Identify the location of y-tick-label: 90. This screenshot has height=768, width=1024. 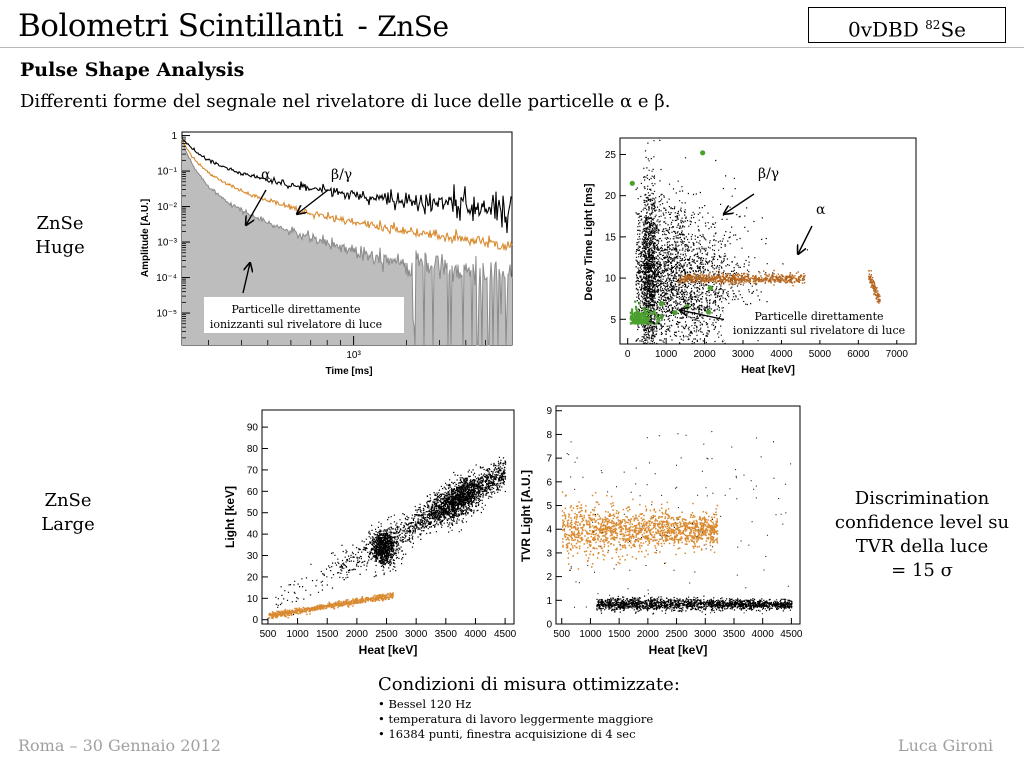
(253, 428).